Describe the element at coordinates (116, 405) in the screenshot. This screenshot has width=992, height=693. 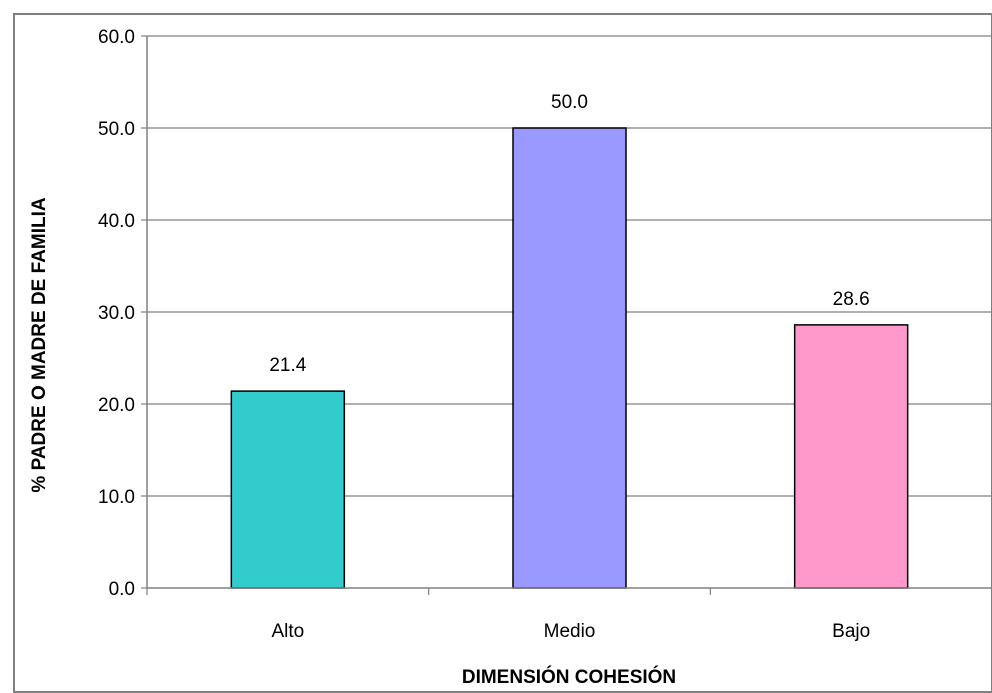
I see `y-tick-label: 20.0` at that location.